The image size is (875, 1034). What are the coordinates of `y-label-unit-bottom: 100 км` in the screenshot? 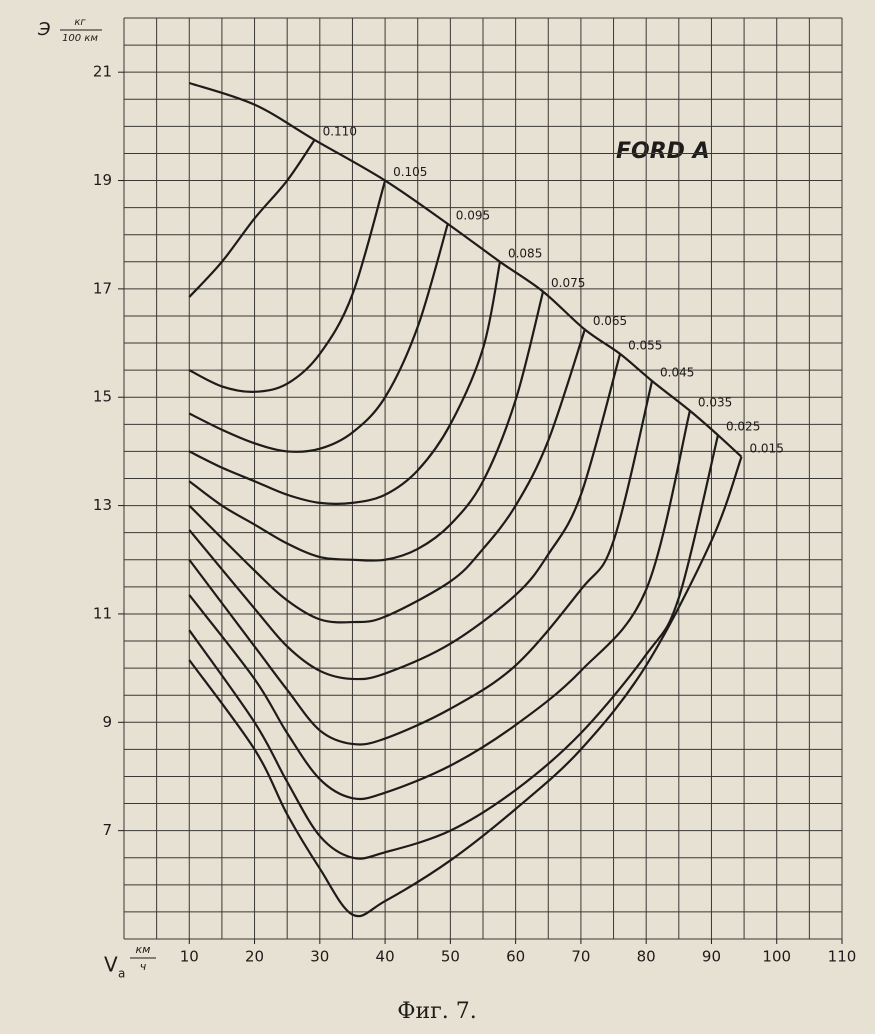 It's located at (80, 38).